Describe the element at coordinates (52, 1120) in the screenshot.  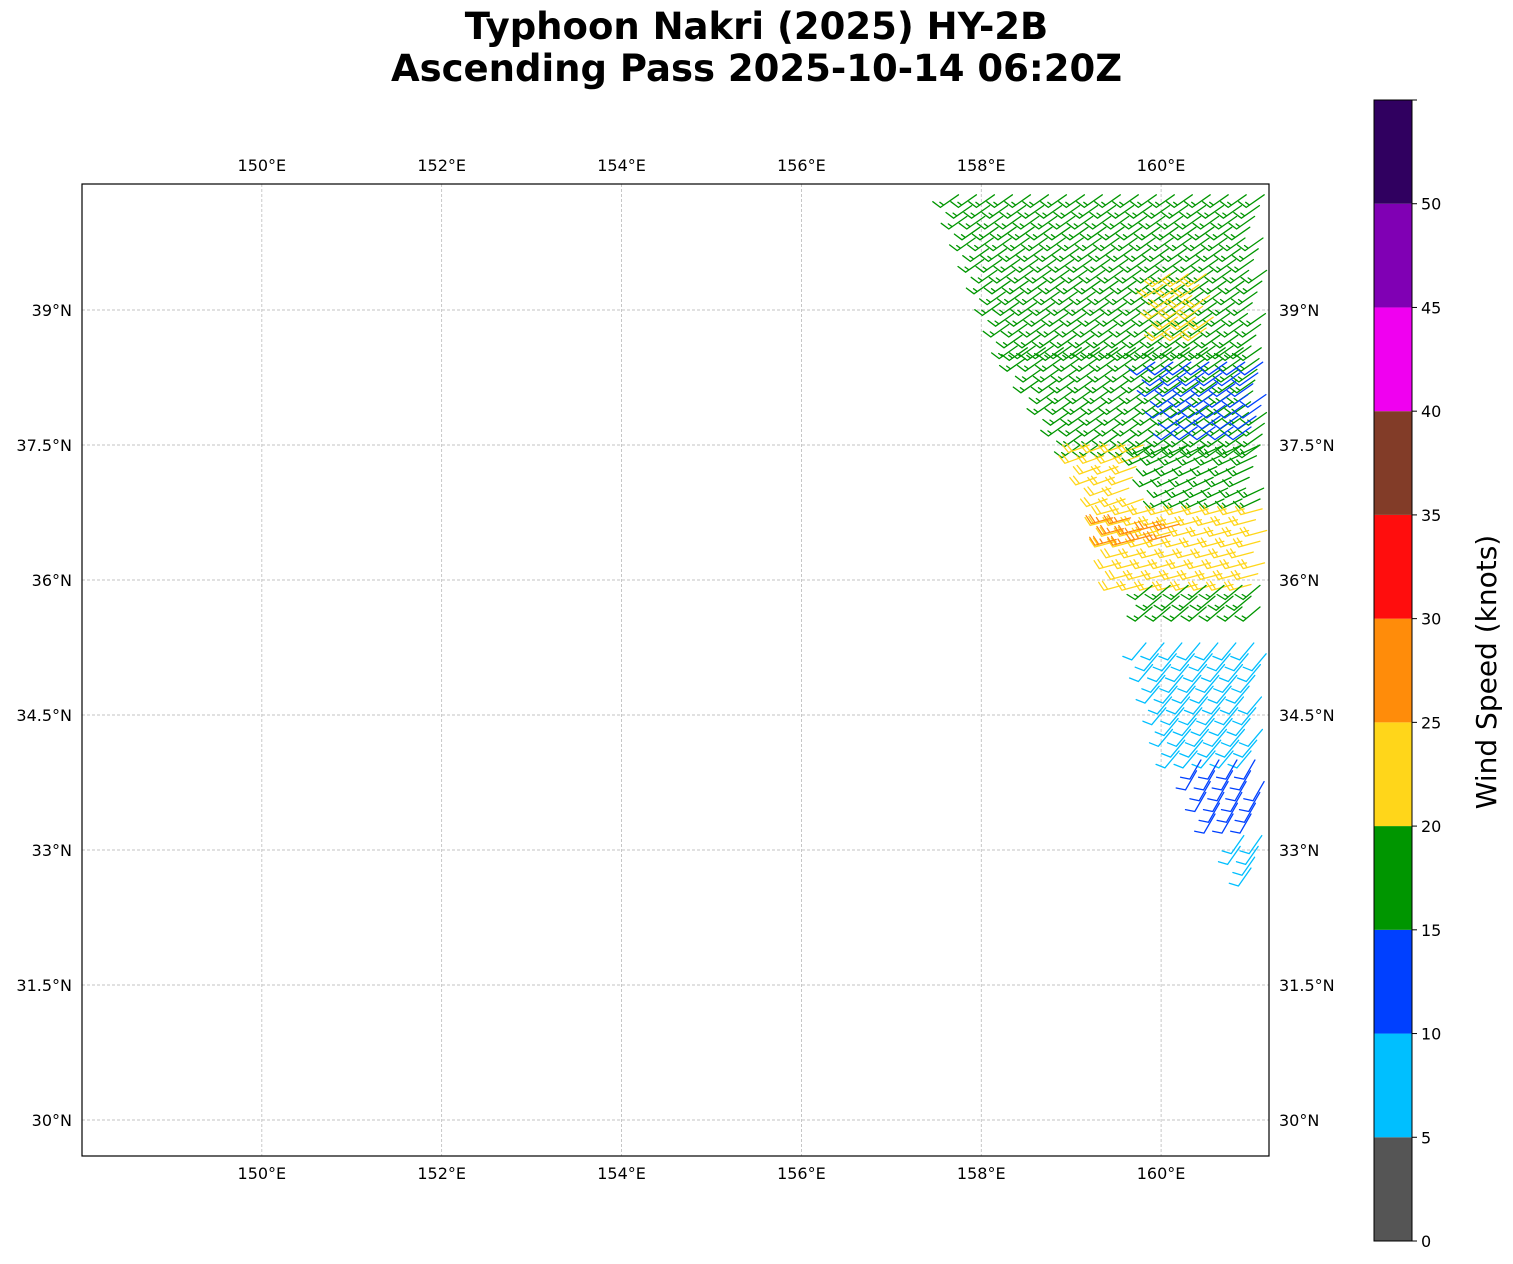
I see `lat-tick-label: 30°N` at that location.